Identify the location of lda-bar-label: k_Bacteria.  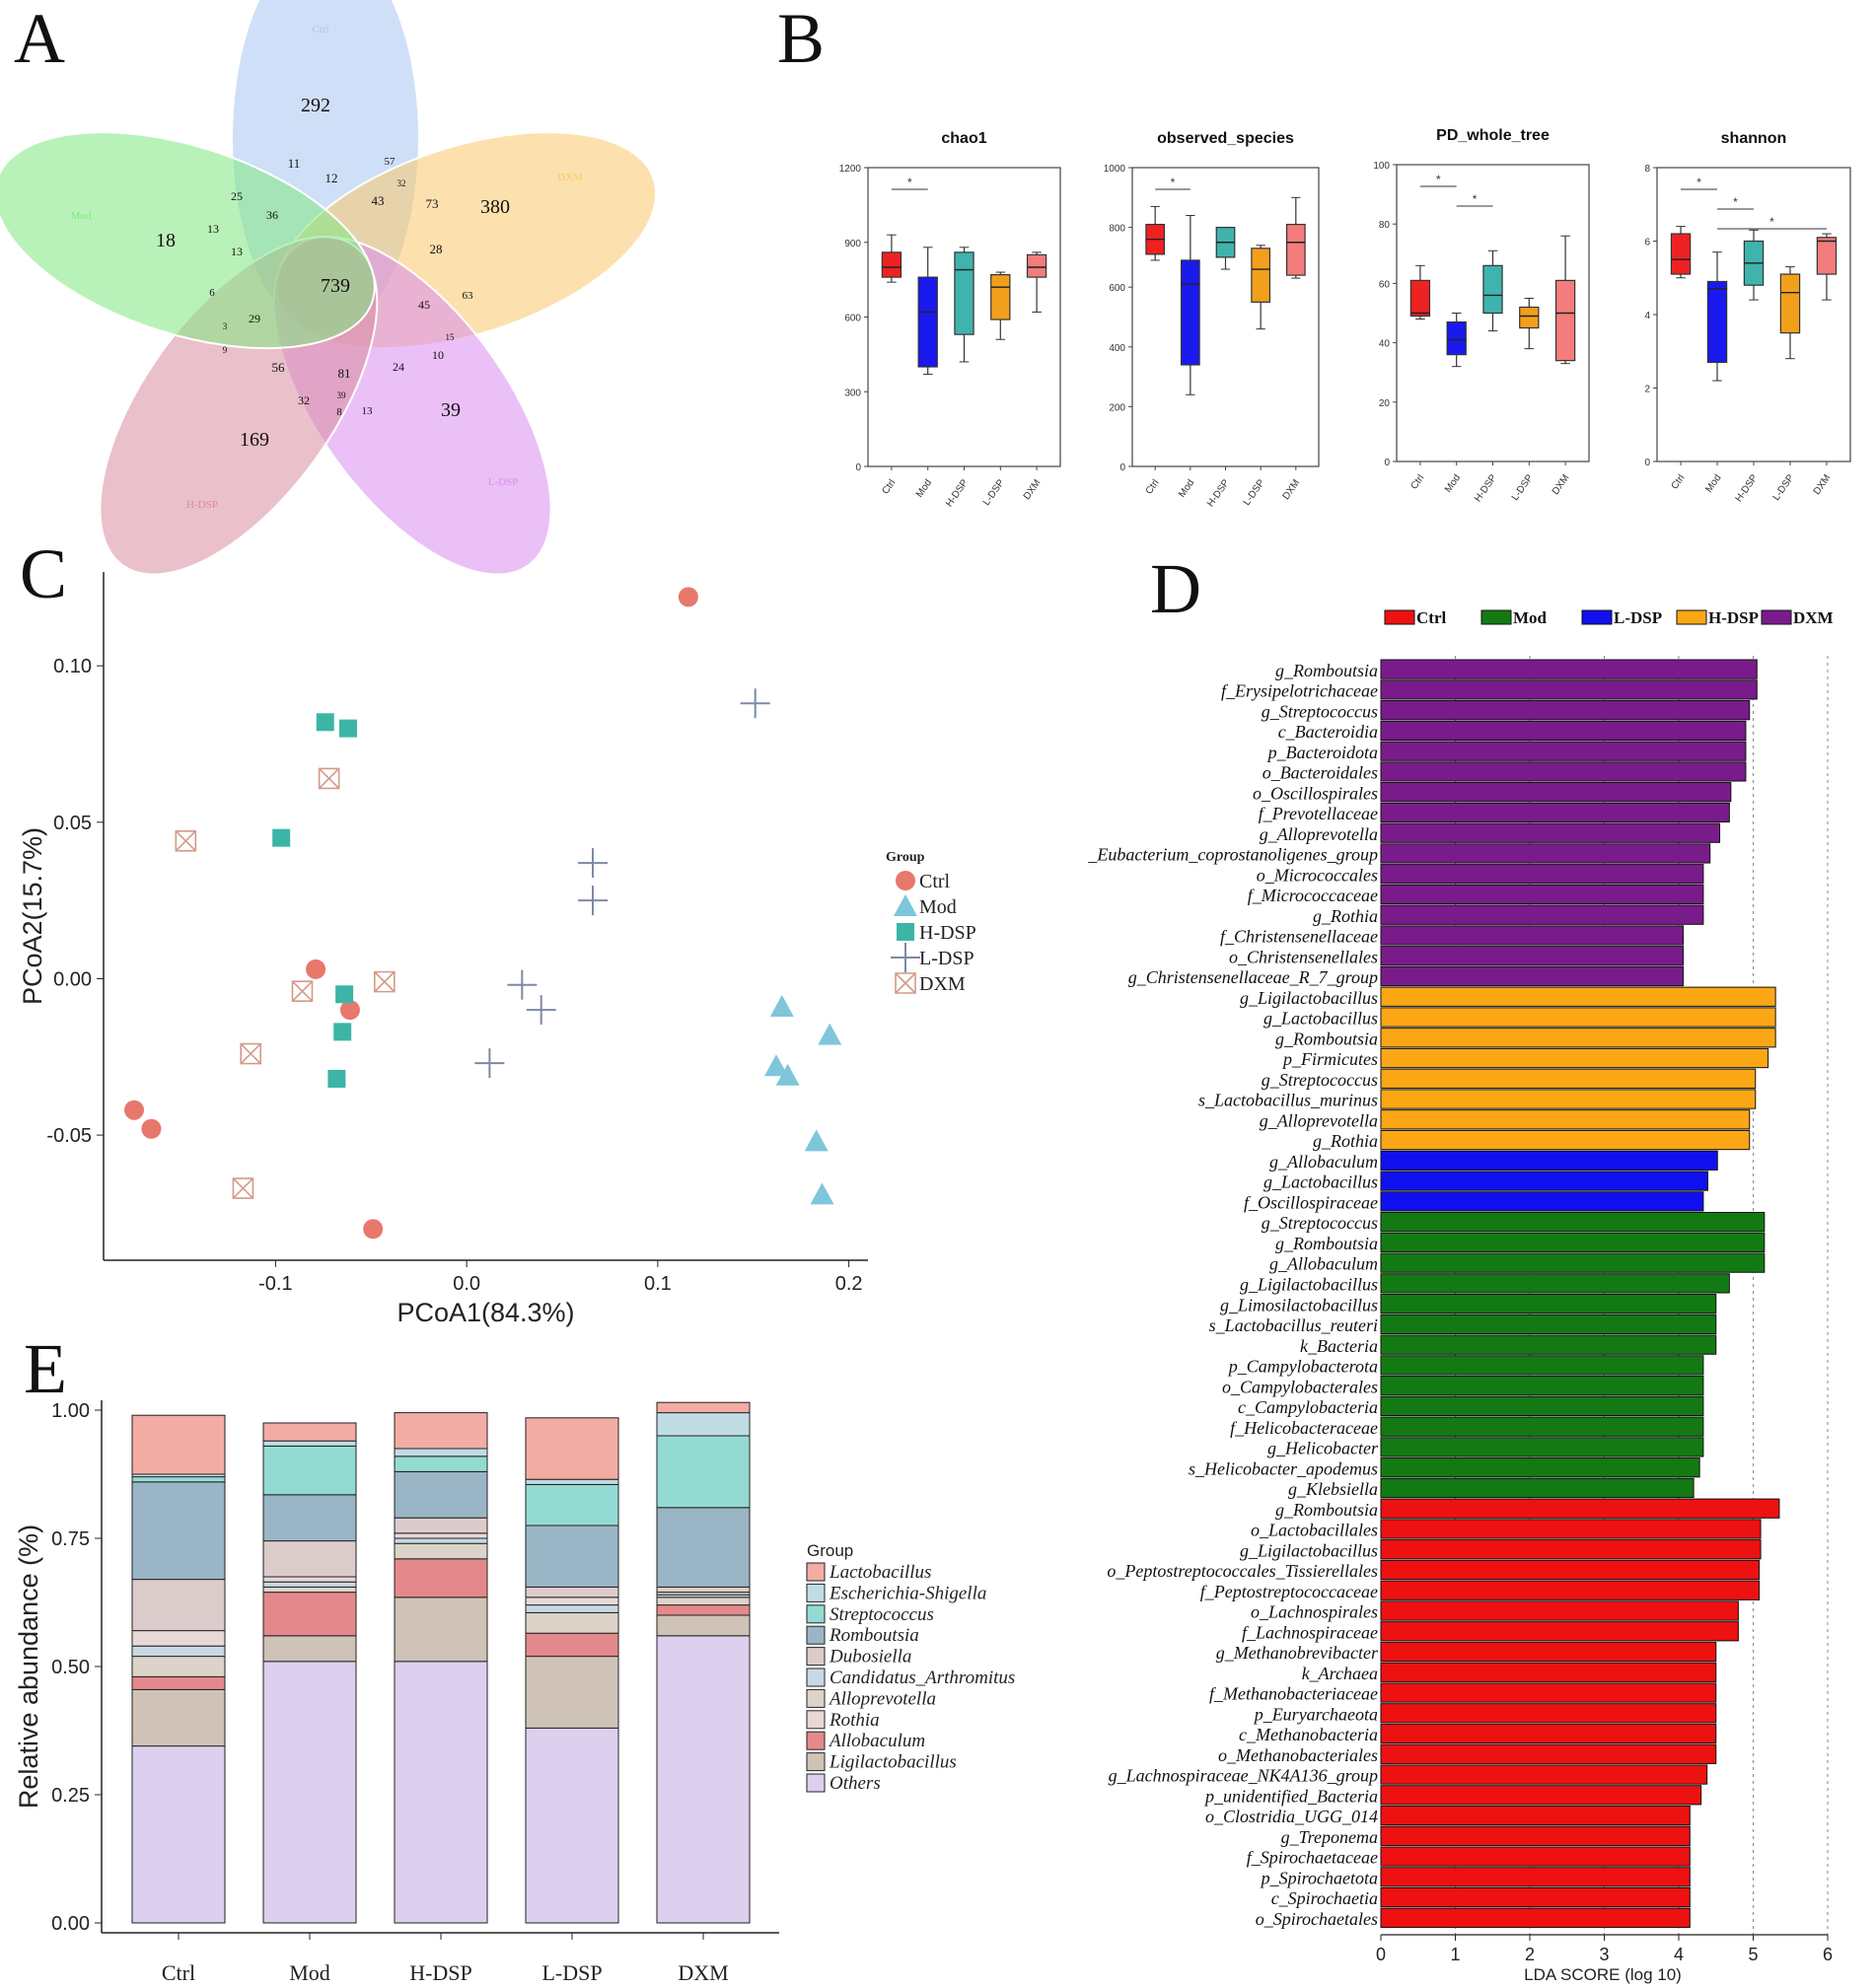
(1339, 1346).